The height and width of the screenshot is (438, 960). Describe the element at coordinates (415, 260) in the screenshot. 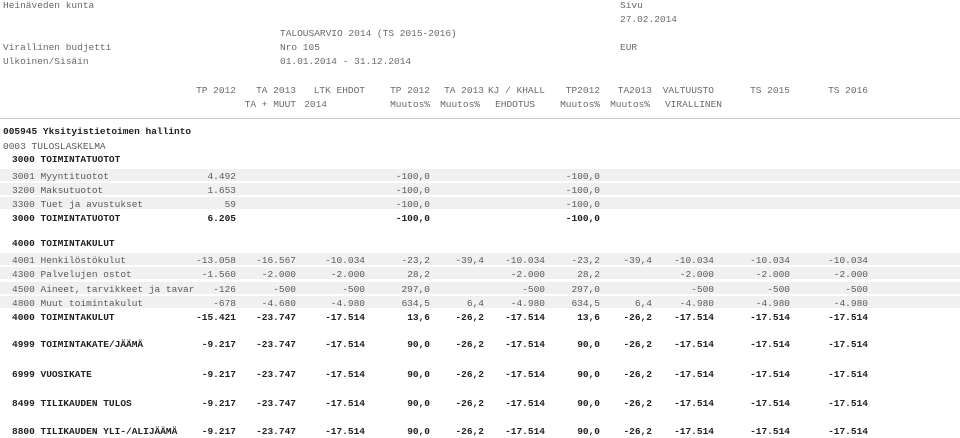

I see `row-cell: -23,2` at that location.